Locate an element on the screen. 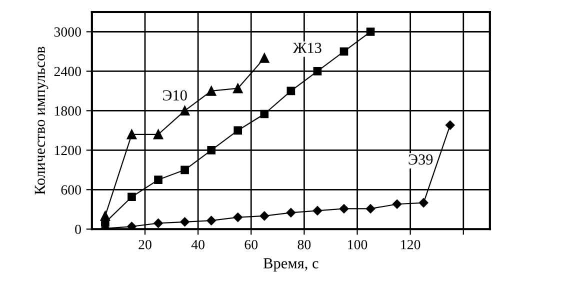 This screenshot has height=293, width=571. y-tick-label: 1800 is located at coordinates (67, 111).